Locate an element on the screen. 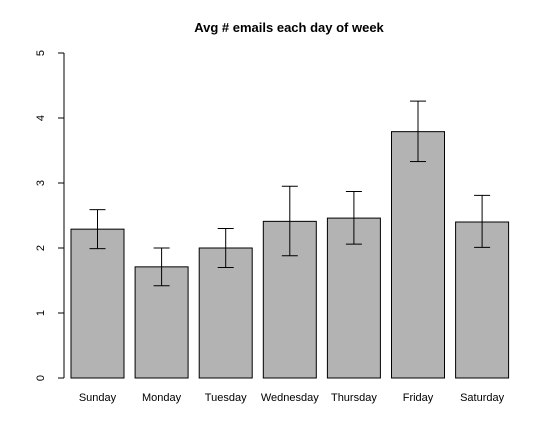  y-axis: 0 1 2 3 4 5 is located at coordinates (50, 215).